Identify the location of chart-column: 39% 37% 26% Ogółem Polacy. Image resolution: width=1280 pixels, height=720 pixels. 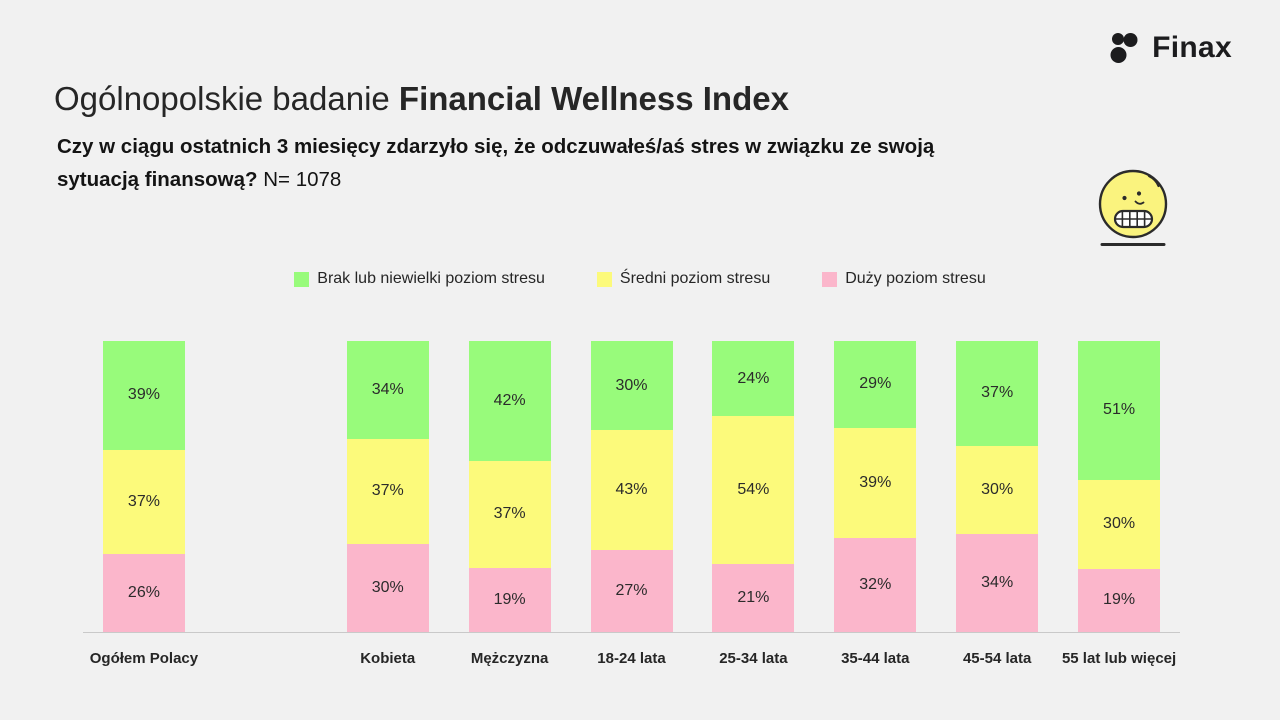
(144, 504).